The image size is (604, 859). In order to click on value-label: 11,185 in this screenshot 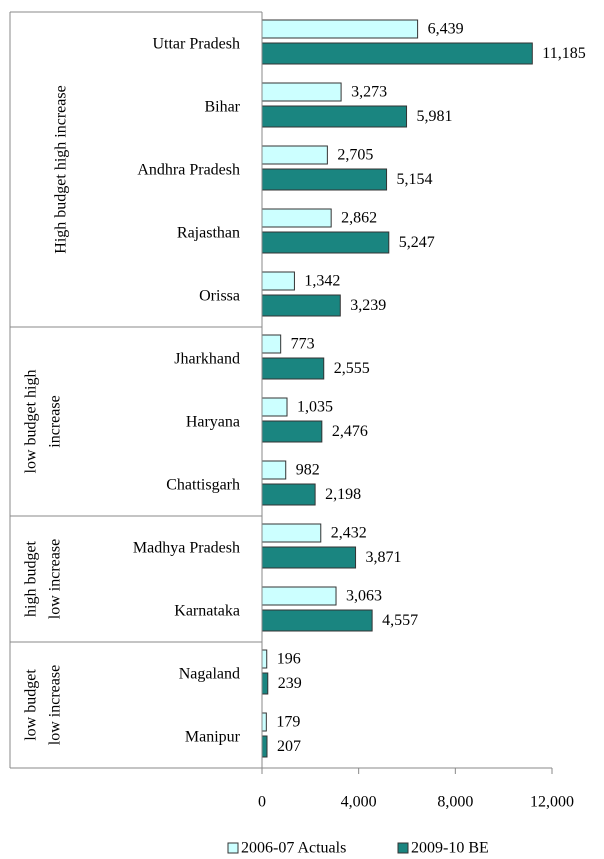, I will do `click(563, 53)`.